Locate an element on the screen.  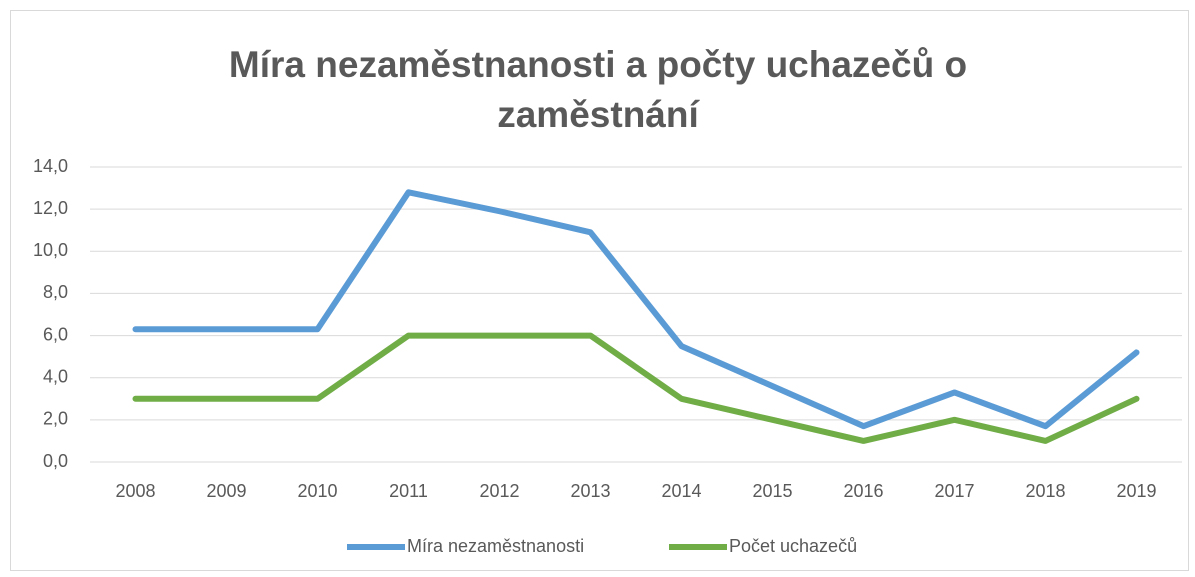
x-tick-label: 2010 is located at coordinates (317, 491).